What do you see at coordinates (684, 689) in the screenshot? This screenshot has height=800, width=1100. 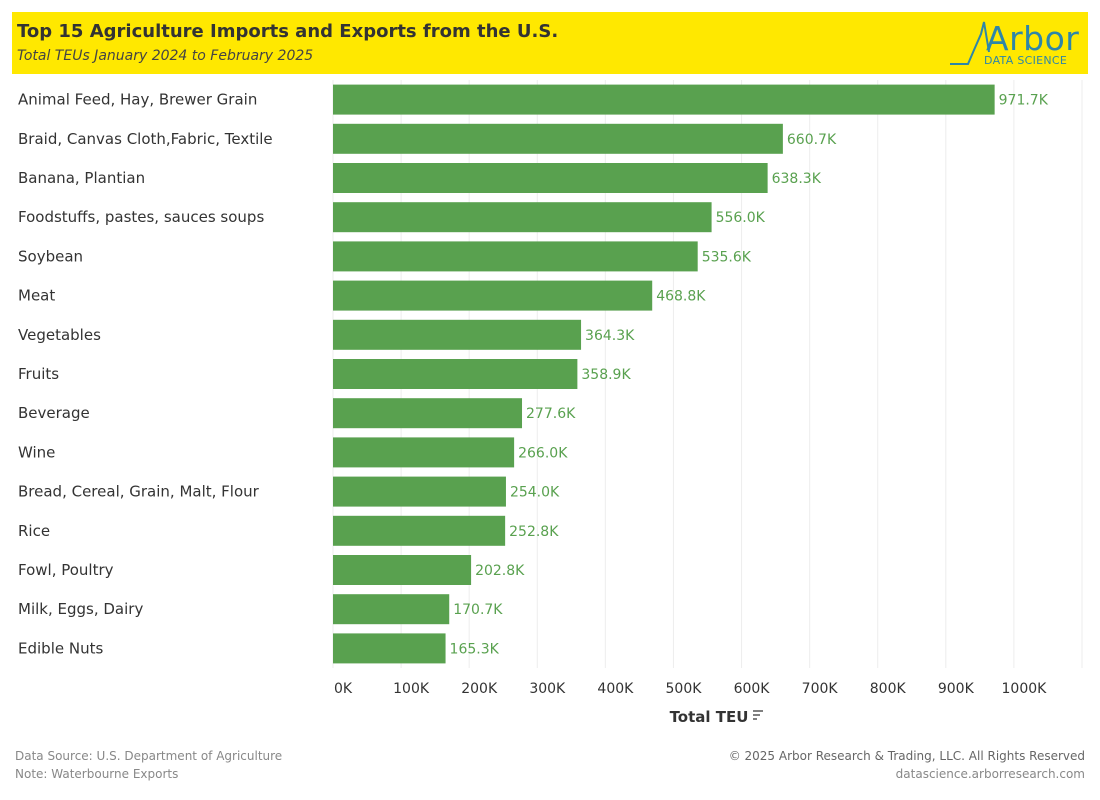 I see `x-tick-label: 500K` at bounding box center [684, 689].